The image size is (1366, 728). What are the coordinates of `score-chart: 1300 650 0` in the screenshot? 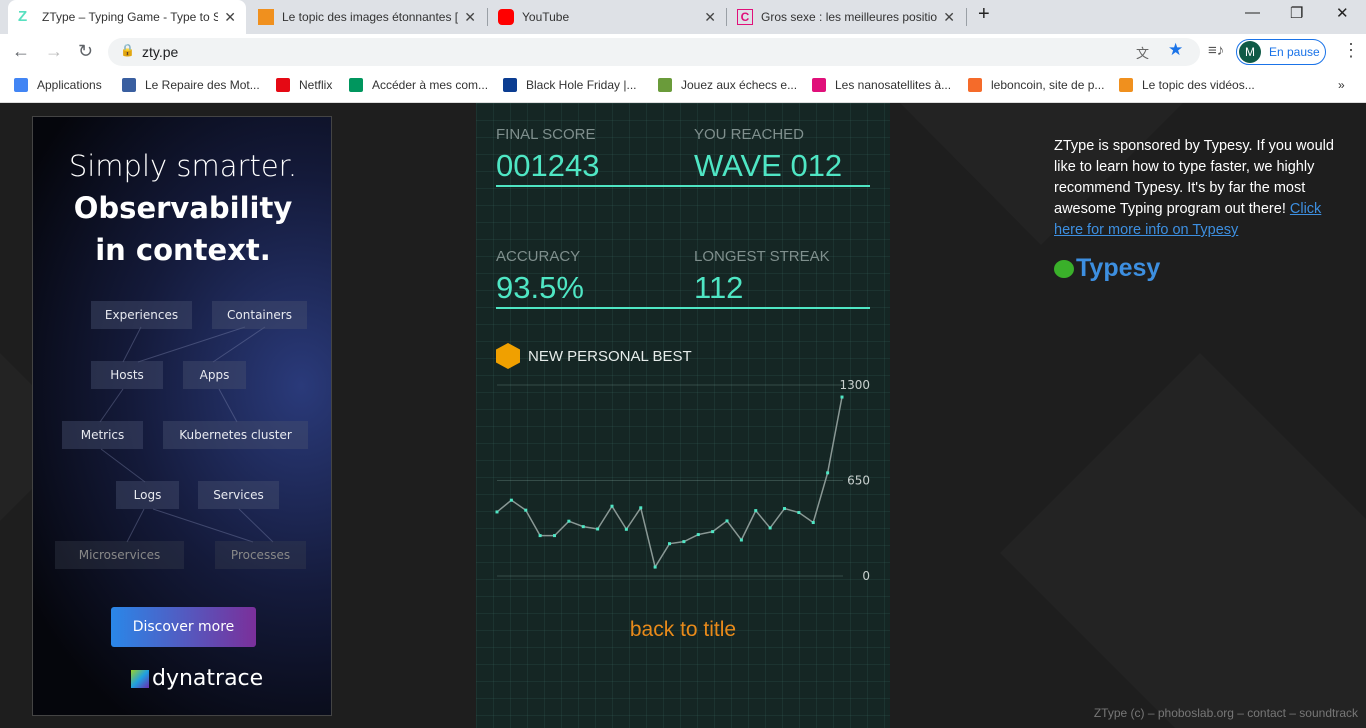 It's located at (682, 480).